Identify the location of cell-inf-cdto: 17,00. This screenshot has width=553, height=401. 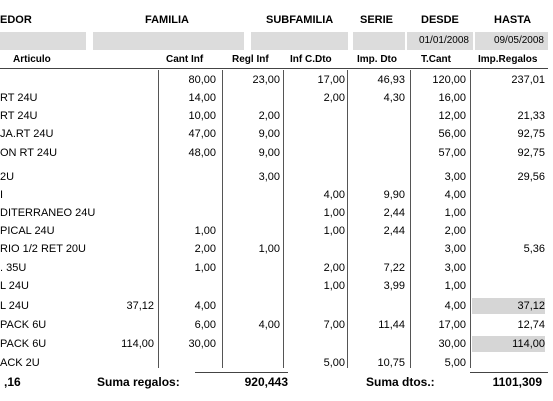
(331, 80).